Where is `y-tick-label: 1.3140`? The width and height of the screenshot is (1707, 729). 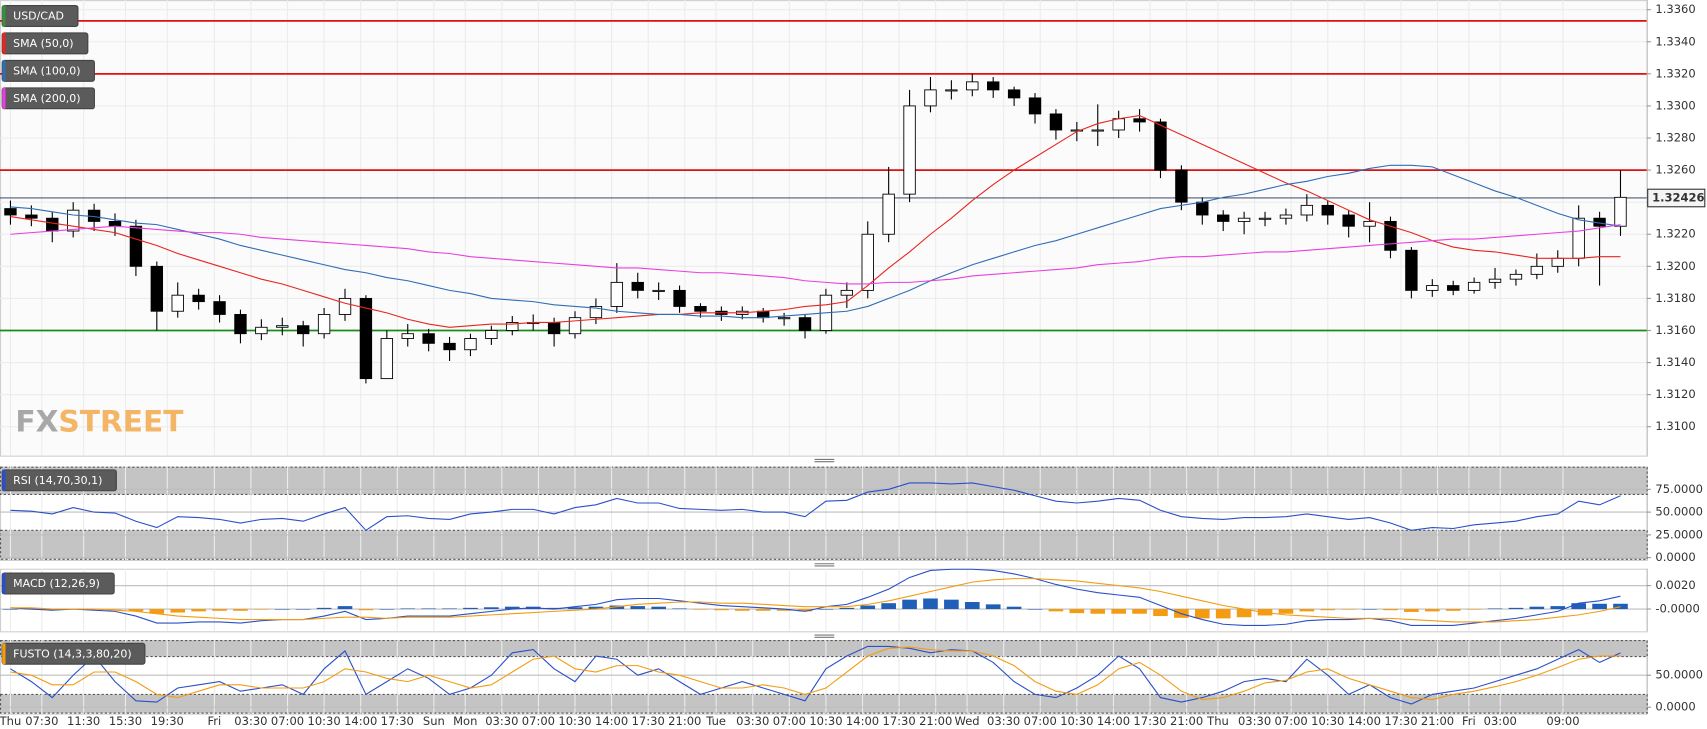 y-tick-label: 1.3140 is located at coordinates (1675, 362).